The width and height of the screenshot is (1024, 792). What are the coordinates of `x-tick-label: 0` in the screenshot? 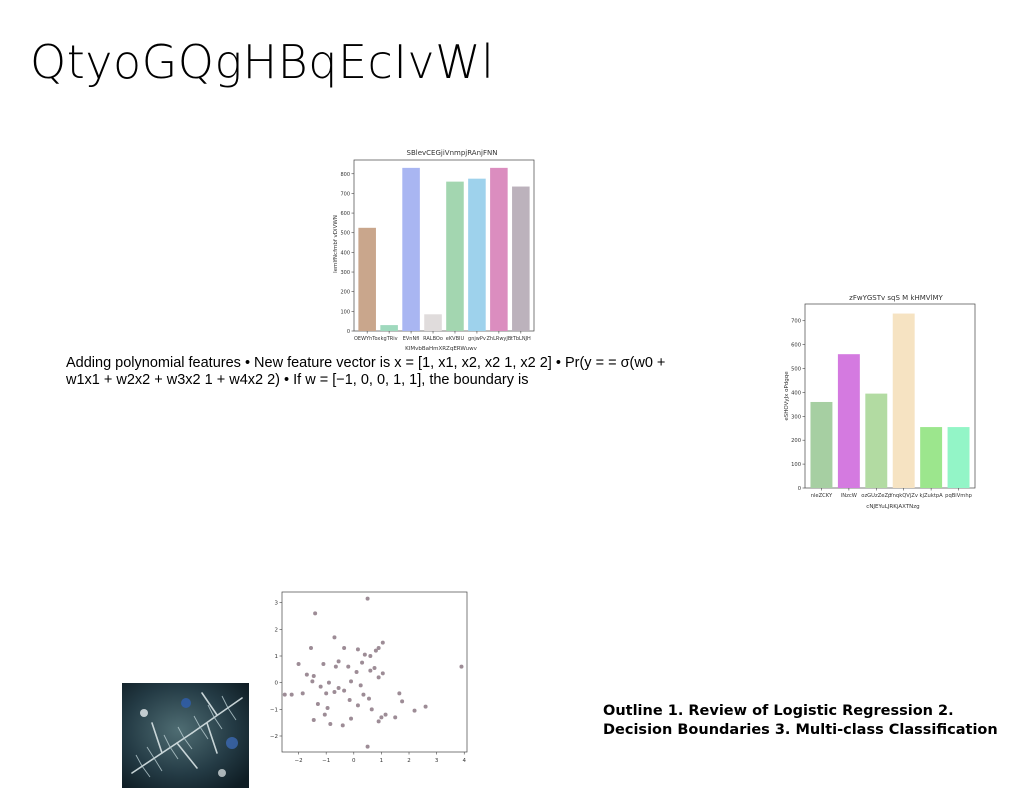 It's located at (354, 761).